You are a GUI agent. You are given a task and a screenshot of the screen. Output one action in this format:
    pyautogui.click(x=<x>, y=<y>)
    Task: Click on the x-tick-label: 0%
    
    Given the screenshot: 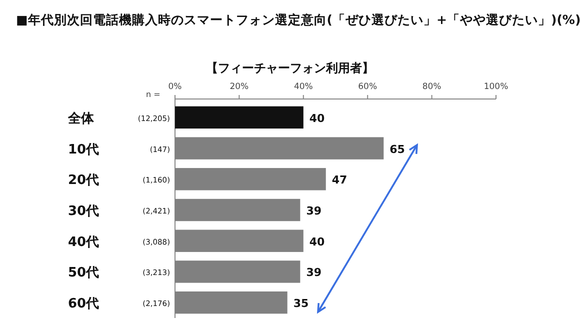 What is the action you would take?
    pyautogui.click(x=175, y=87)
    